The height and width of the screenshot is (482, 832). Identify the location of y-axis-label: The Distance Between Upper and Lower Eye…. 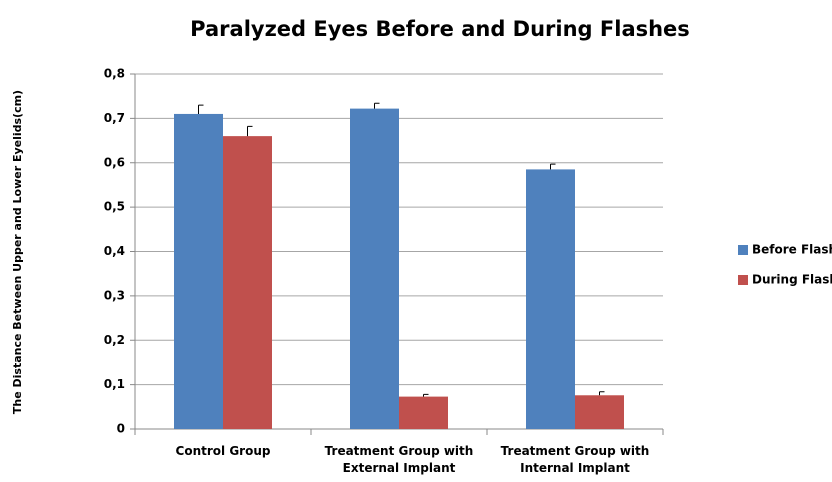
(17, 252).